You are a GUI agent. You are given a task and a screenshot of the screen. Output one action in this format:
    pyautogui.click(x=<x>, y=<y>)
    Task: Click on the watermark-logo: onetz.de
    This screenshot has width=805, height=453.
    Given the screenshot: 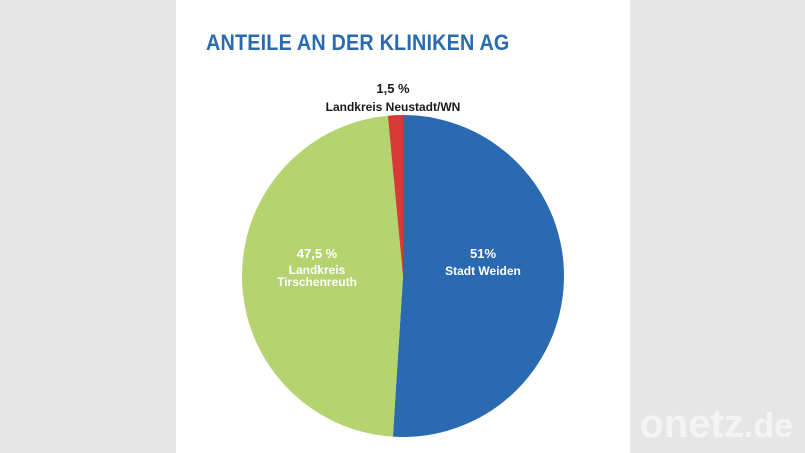 What is the action you would take?
    pyautogui.click(x=716, y=424)
    